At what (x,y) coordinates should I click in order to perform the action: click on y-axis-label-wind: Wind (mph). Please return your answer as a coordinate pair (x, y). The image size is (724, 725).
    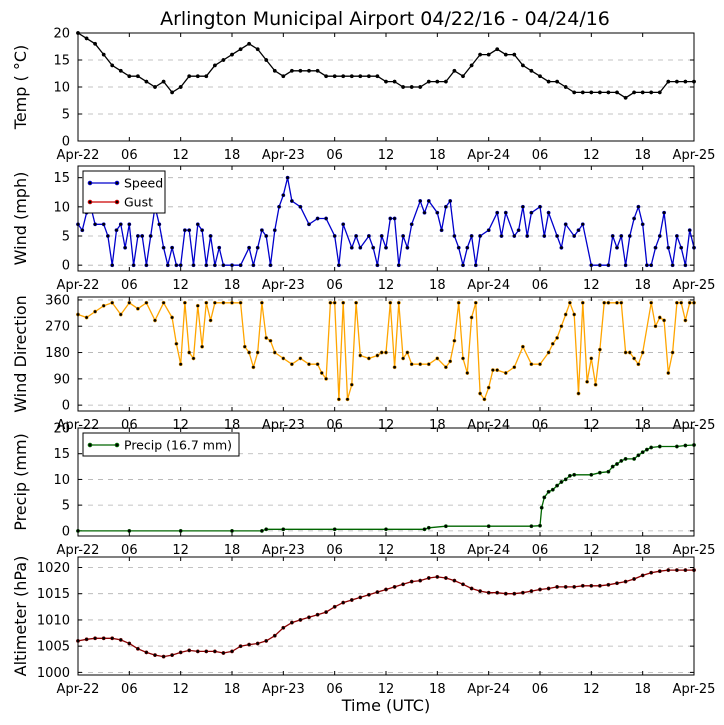
    Looking at the image, I should click on (20, 219).